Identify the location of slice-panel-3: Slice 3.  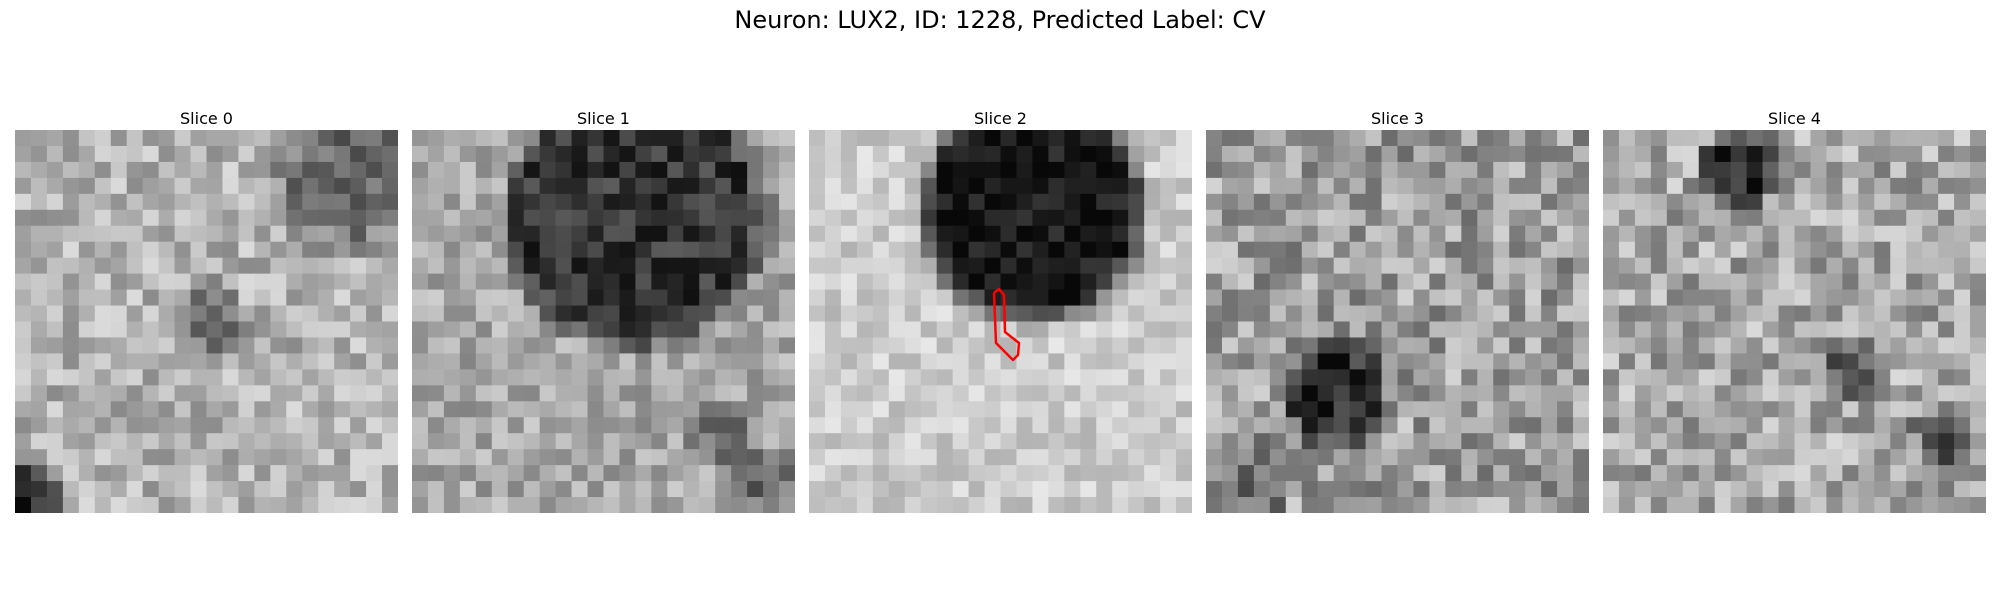
(1397, 310).